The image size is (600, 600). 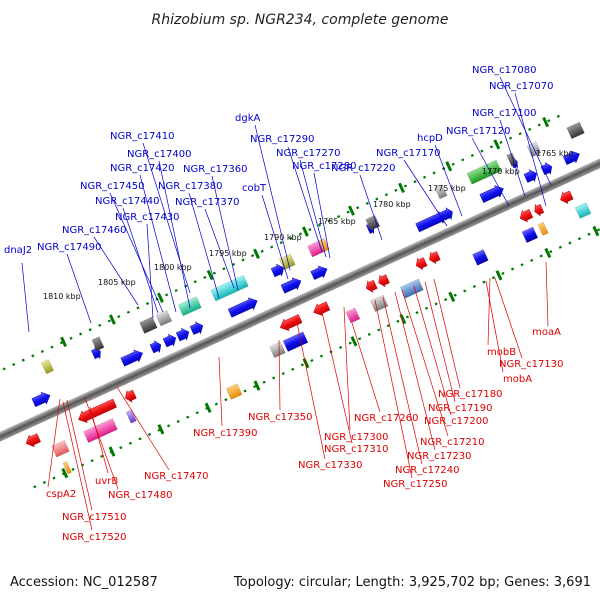 What do you see at coordinates (280, 417) in the screenshot?
I see `gene-label: NGR_c17350` at bounding box center [280, 417].